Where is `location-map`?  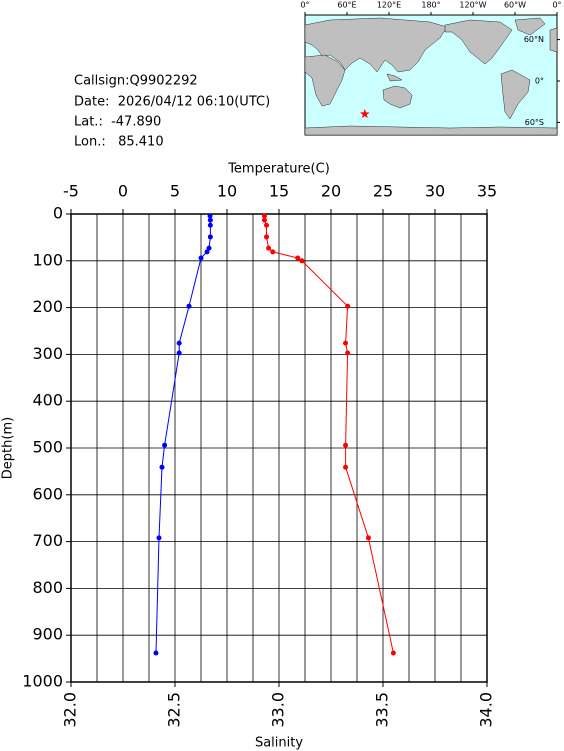 location-map is located at coordinates (431, 75).